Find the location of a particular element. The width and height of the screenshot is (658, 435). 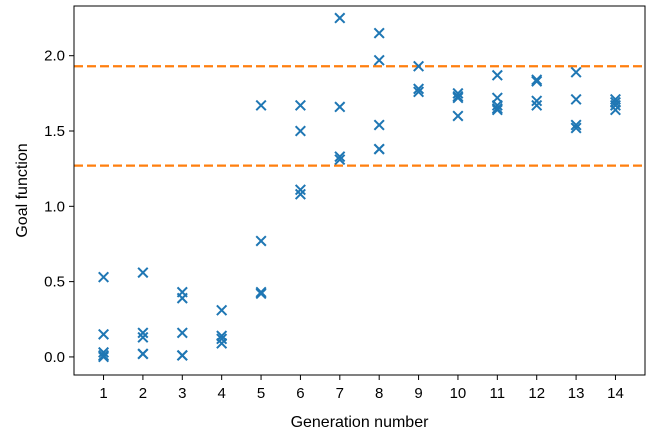

x-tick-label: 6 is located at coordinates (300, 393).